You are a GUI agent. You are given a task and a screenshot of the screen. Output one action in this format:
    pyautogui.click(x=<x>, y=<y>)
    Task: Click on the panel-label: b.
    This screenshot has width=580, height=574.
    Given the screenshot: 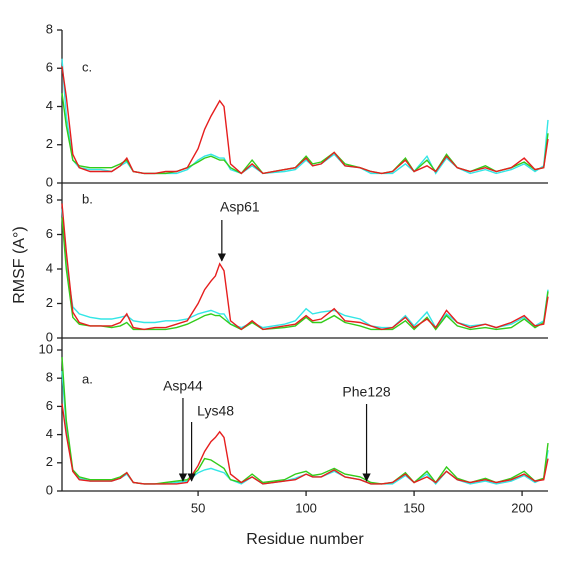 What is the action you would take?
    pyautogui.click(x=87, y=198)
    